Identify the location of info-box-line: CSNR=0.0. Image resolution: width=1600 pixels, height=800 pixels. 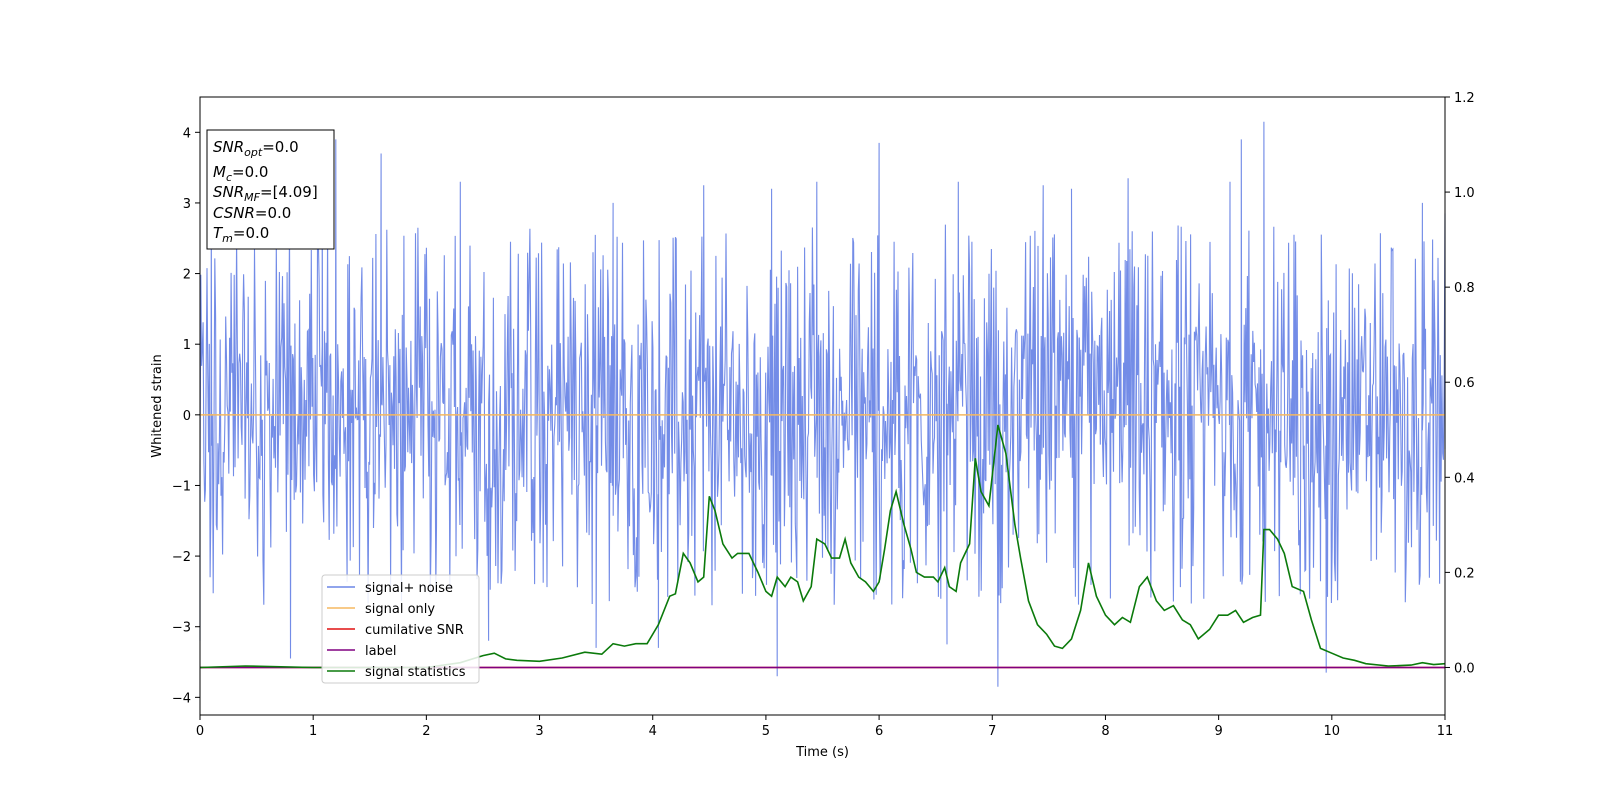
(252, 213).